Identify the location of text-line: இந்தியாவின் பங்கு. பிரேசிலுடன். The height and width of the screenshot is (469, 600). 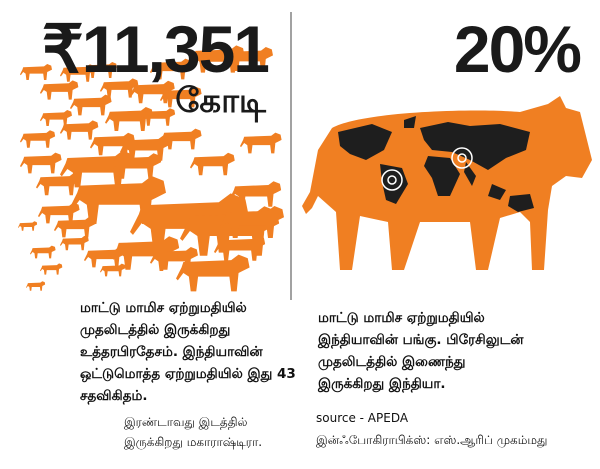
(420, 340).